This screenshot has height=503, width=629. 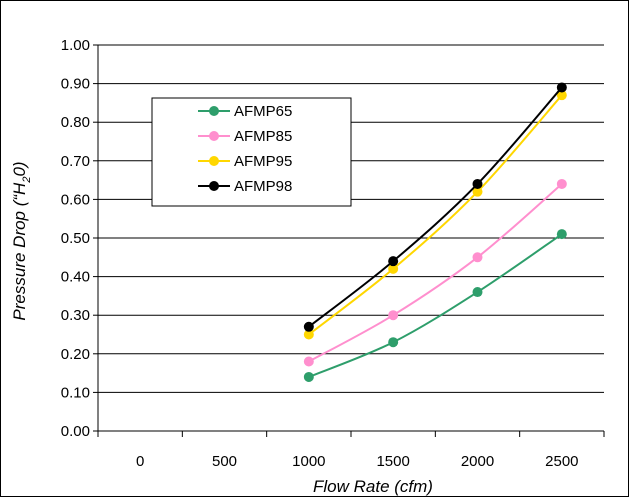 What do you see at coordinates (75, 354) in the screenshot?
I see `y-tick-label: 0.20` at bounding box center [75, 354].